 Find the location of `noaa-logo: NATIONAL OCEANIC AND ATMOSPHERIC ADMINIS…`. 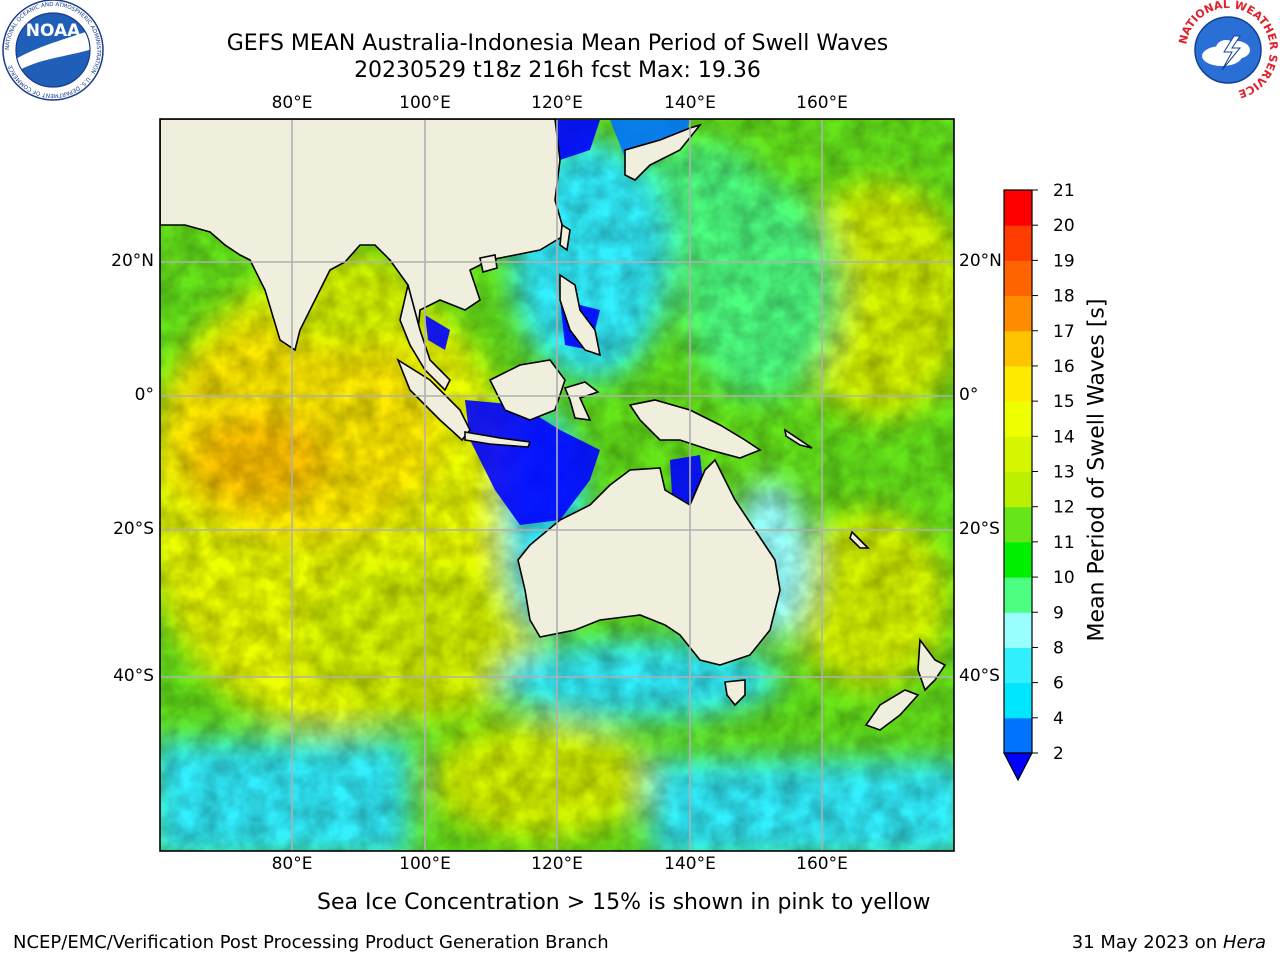

noaa-logo: NATIONAL OCEANIC AND ATMOSPHERIC ADMINIS… is located at coordinates (53, 50).